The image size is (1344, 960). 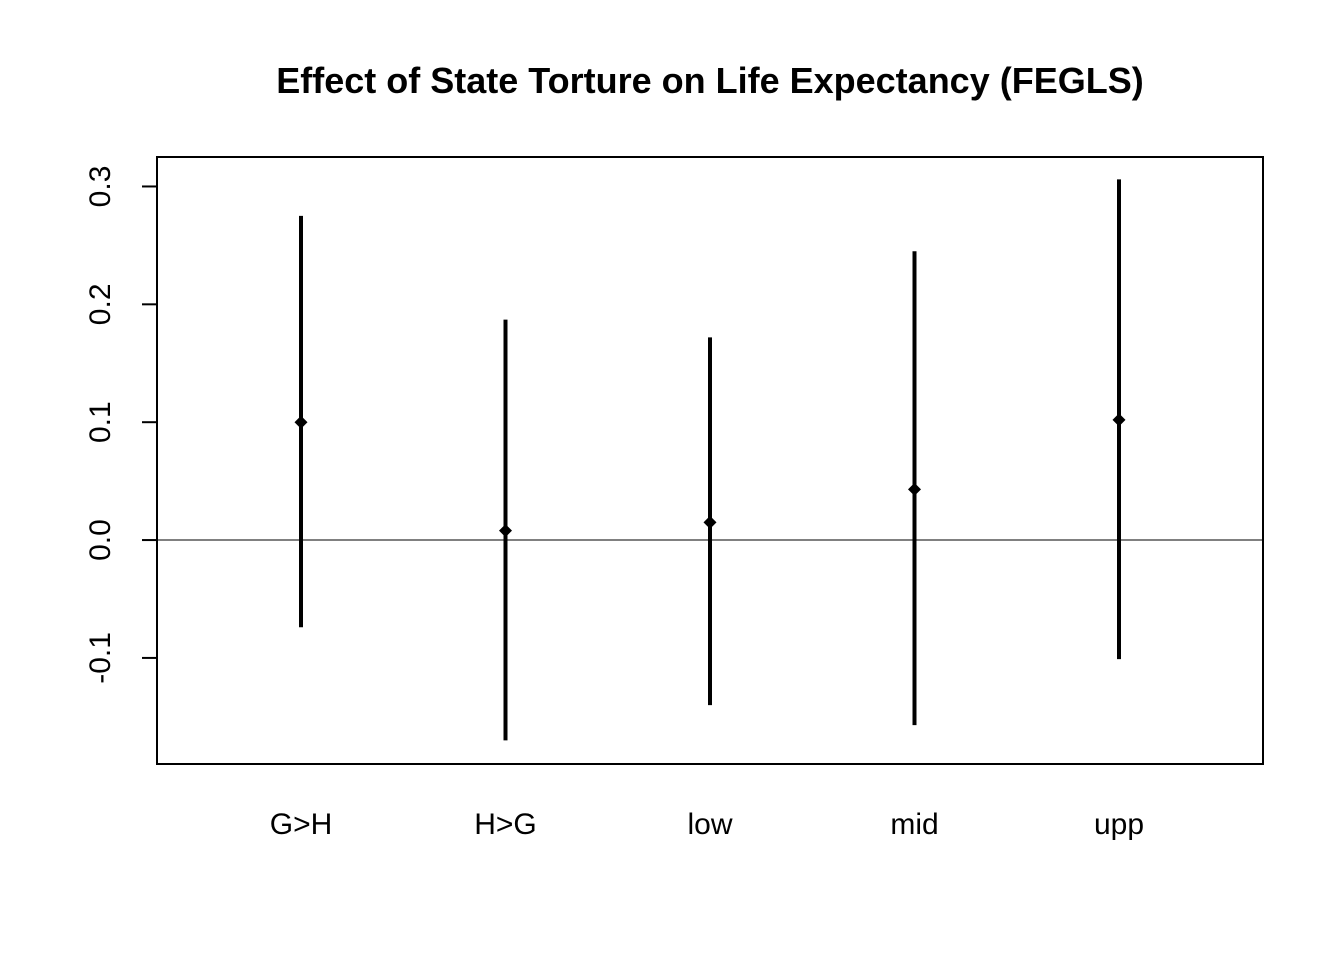 I want to click on y-tick-label: 0.3, so click(x=100, y=187).